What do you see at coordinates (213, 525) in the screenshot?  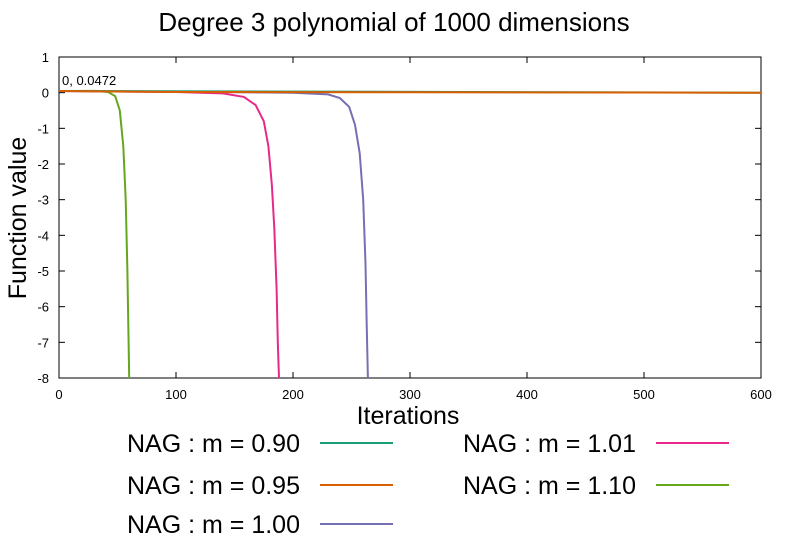 I see `legend-label: NAG : m = 1.00` at bounding box center [213, 525].